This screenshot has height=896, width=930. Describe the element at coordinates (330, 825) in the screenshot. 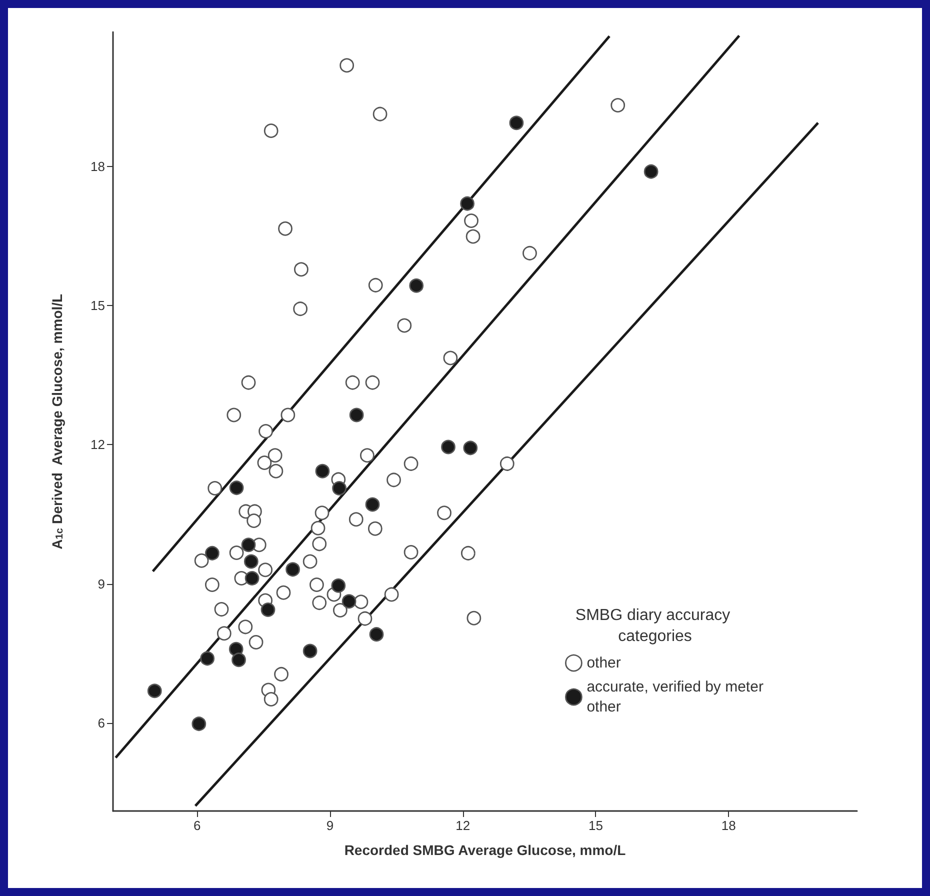

I see `x-tick-label: 9` at that location.